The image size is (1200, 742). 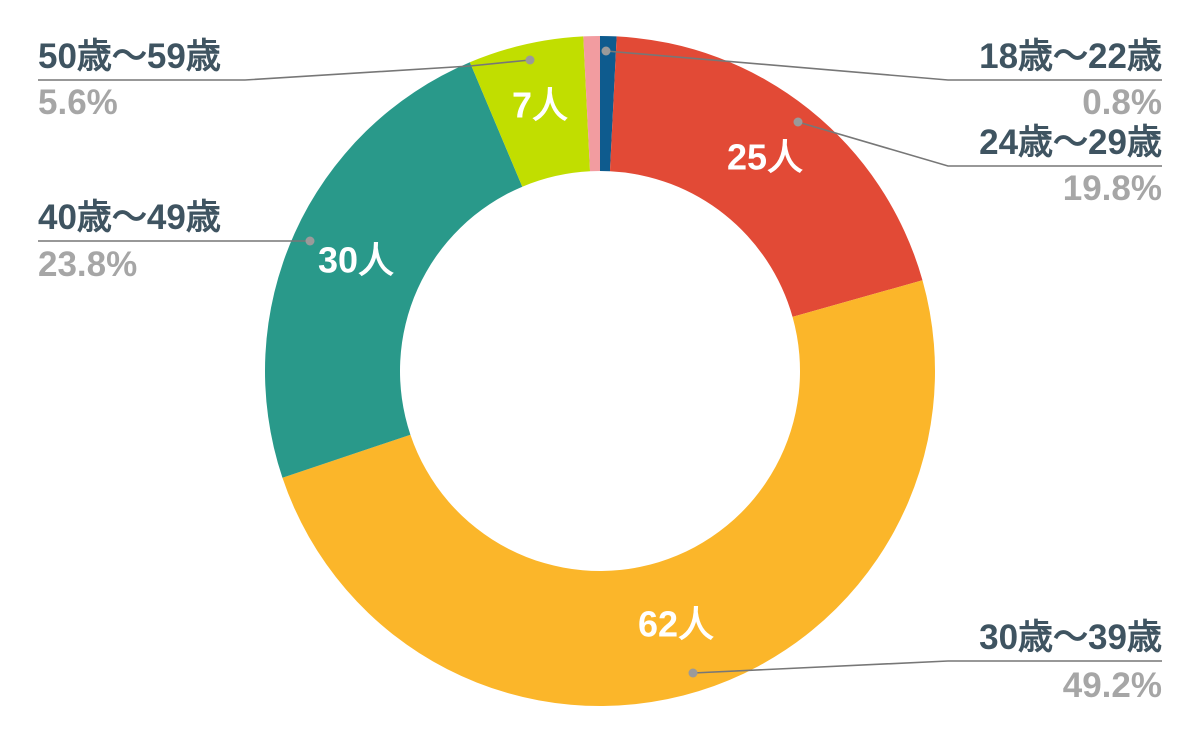 What do you see at coordinates (765, 157) in the screenshot?
I see `slice-value-label: 25人` at bounding box center [765, 157].